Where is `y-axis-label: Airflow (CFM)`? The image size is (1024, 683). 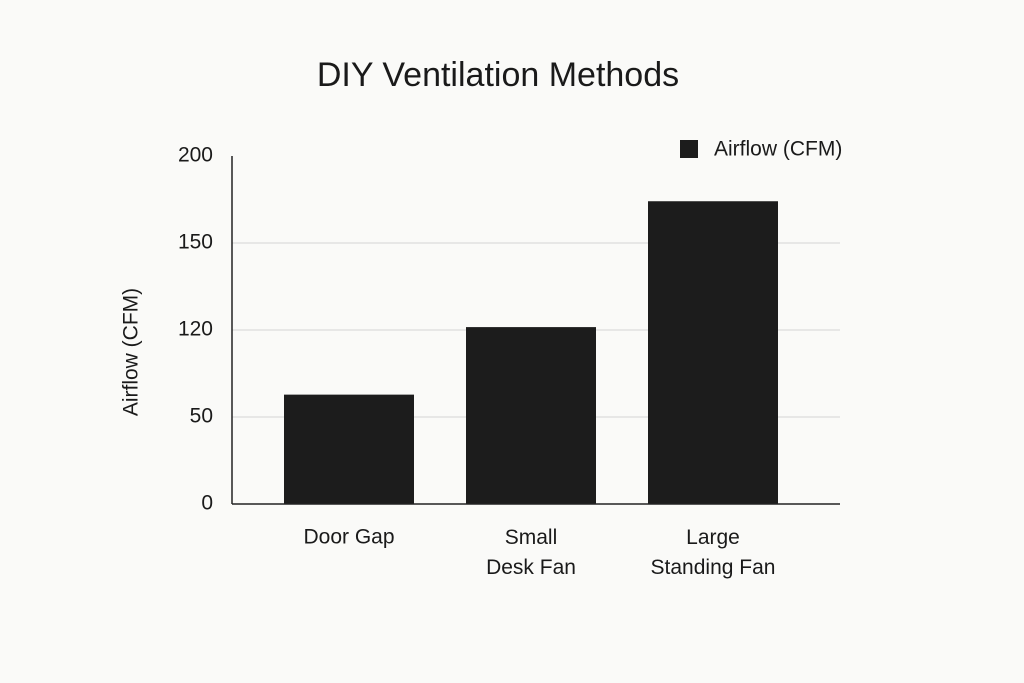
y-axis-label: Airflow (CFM) is located at coordinates (131, 352).